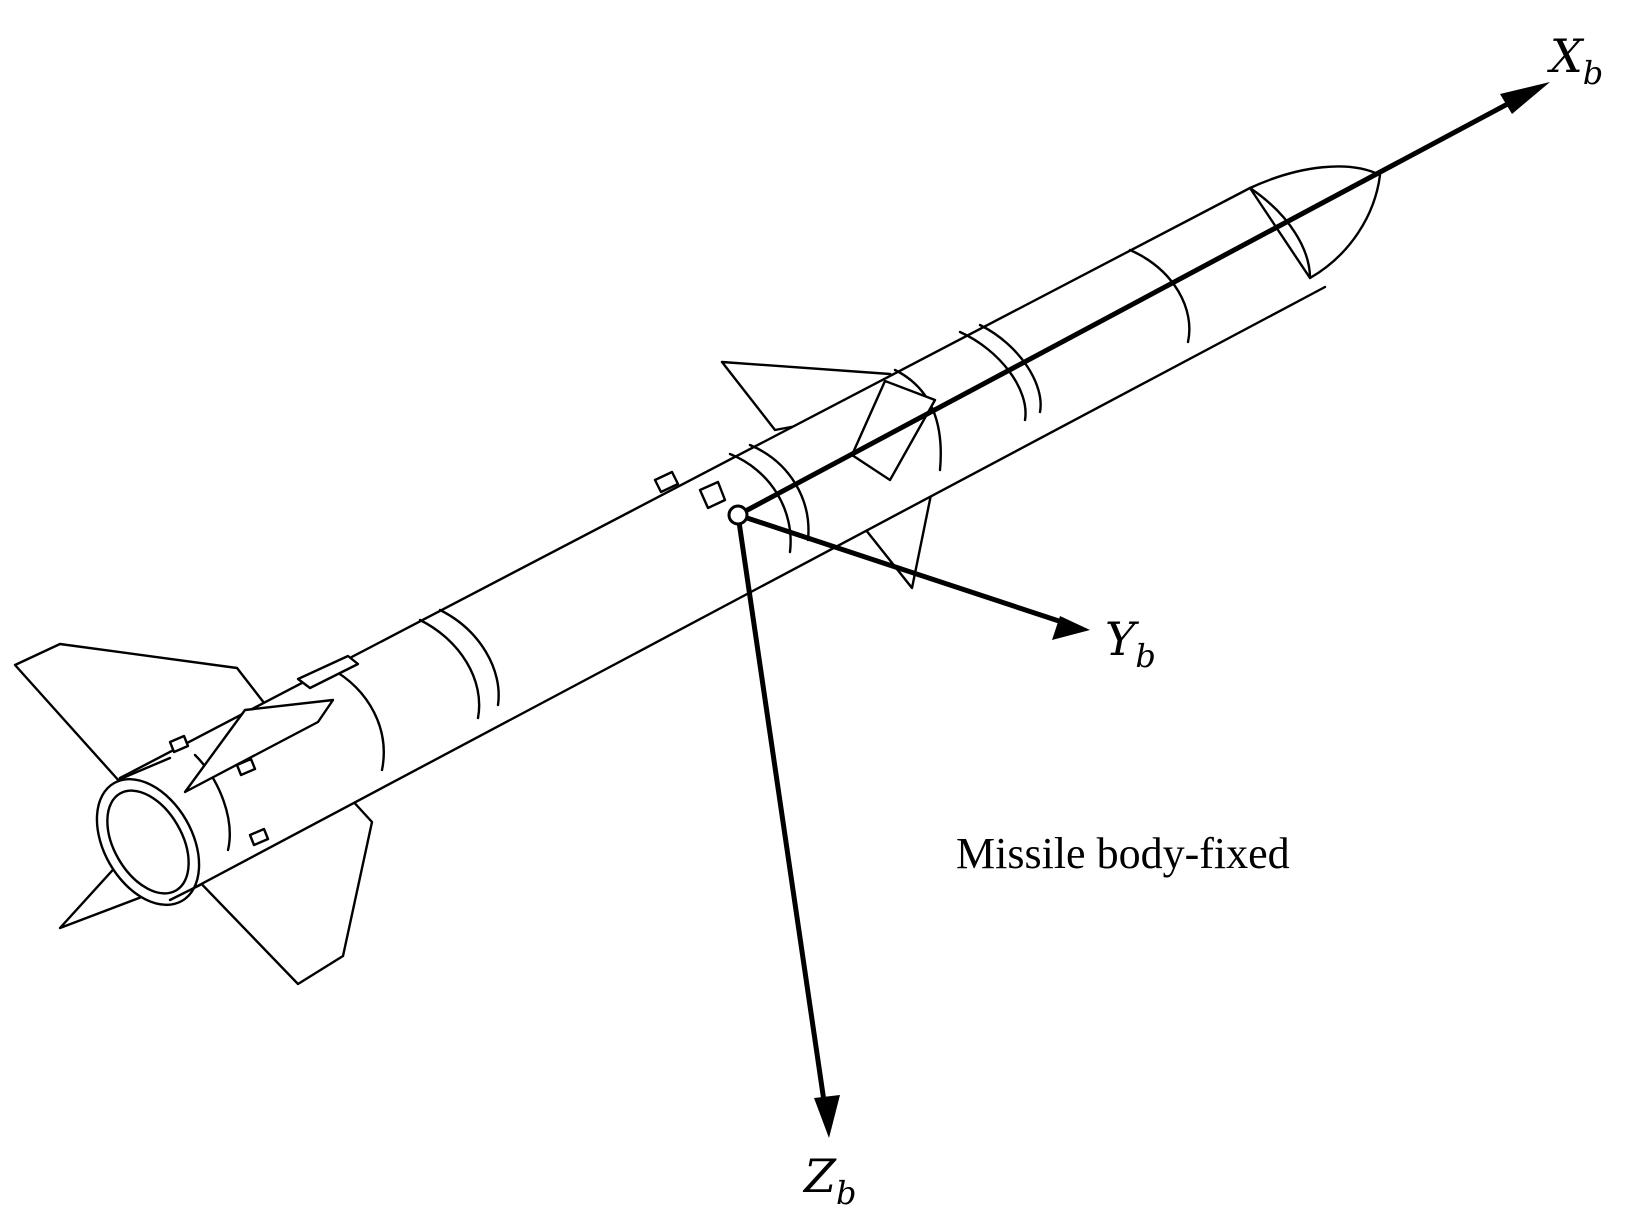 The height and width of the screenshot is (1214, 1626). Describe the element at coordinates (259, 746) in the screenshot. I see `rear-fin-front` at that location.